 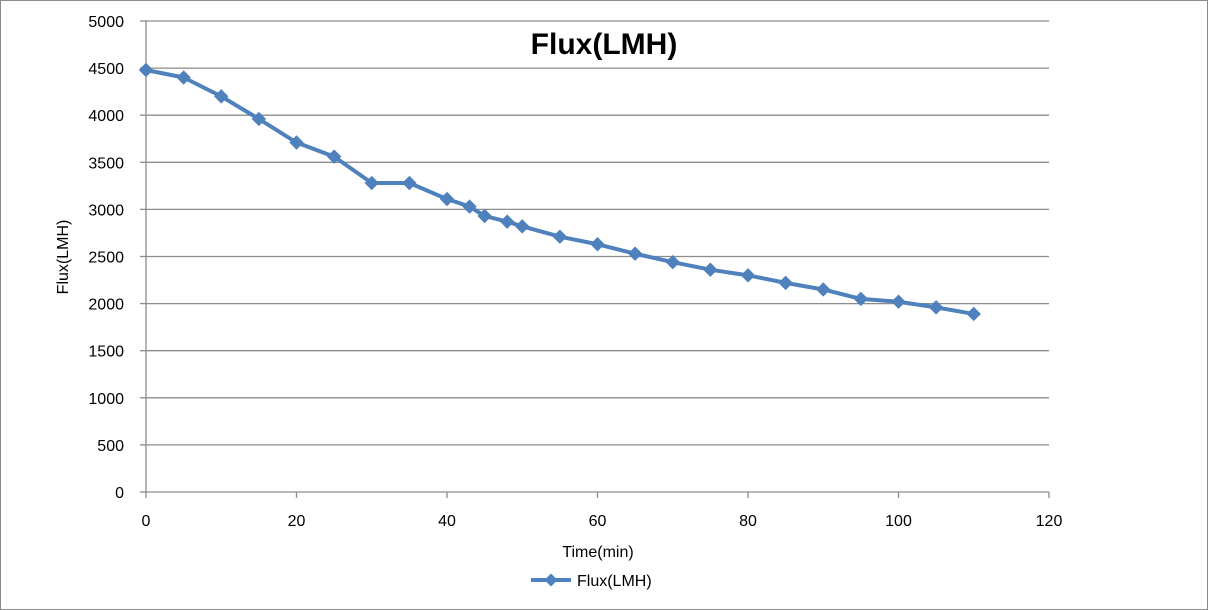 I want to click on y-tick-label: 4500, so click(x=106, y=69).